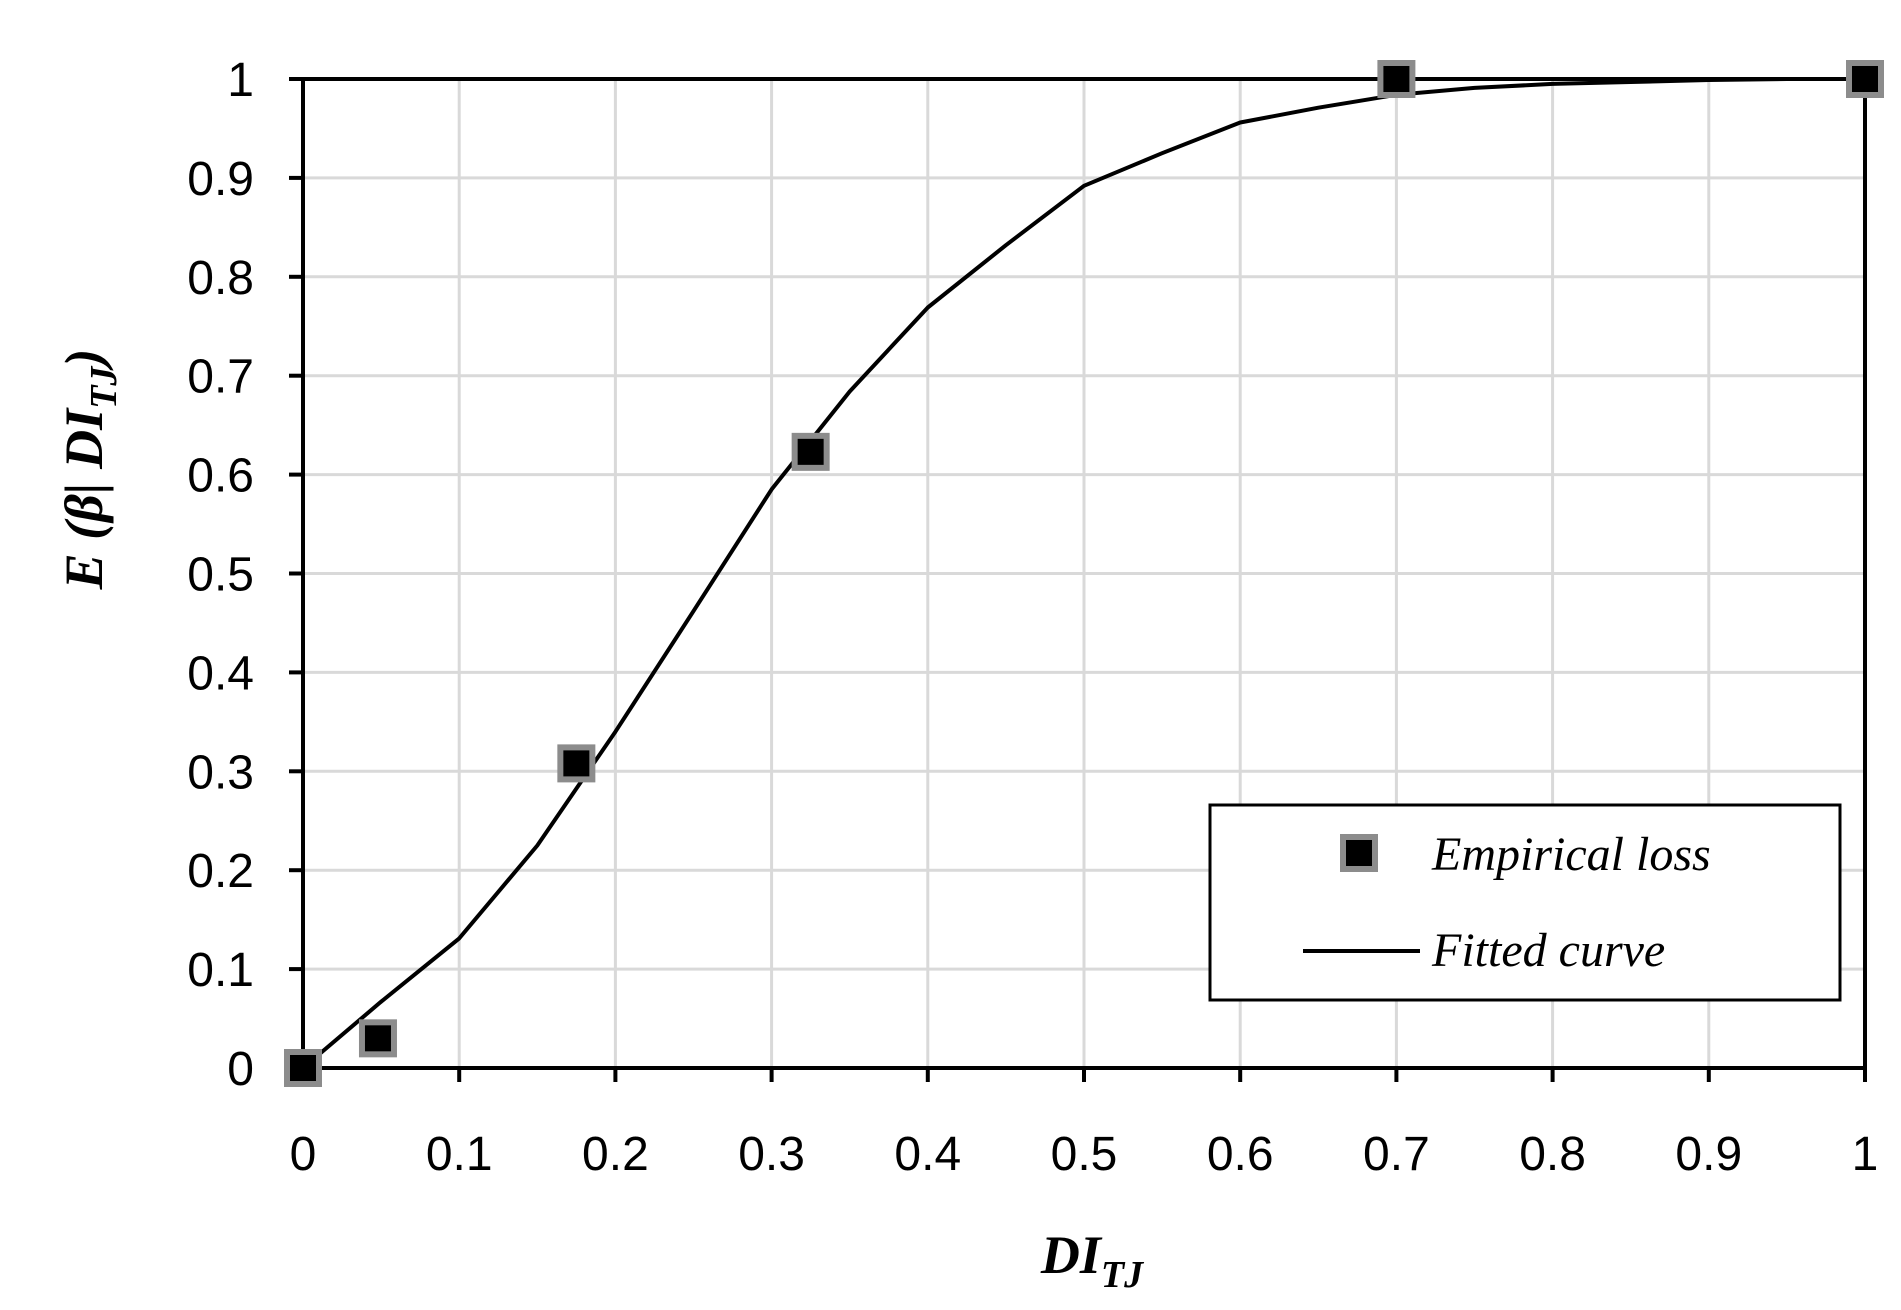 The width and height of the screenshot is (1901, 1310). Describe the element at coordinates (104, 387) in the screenshot. I see `y-axis-title-sub: TJ` at that location.